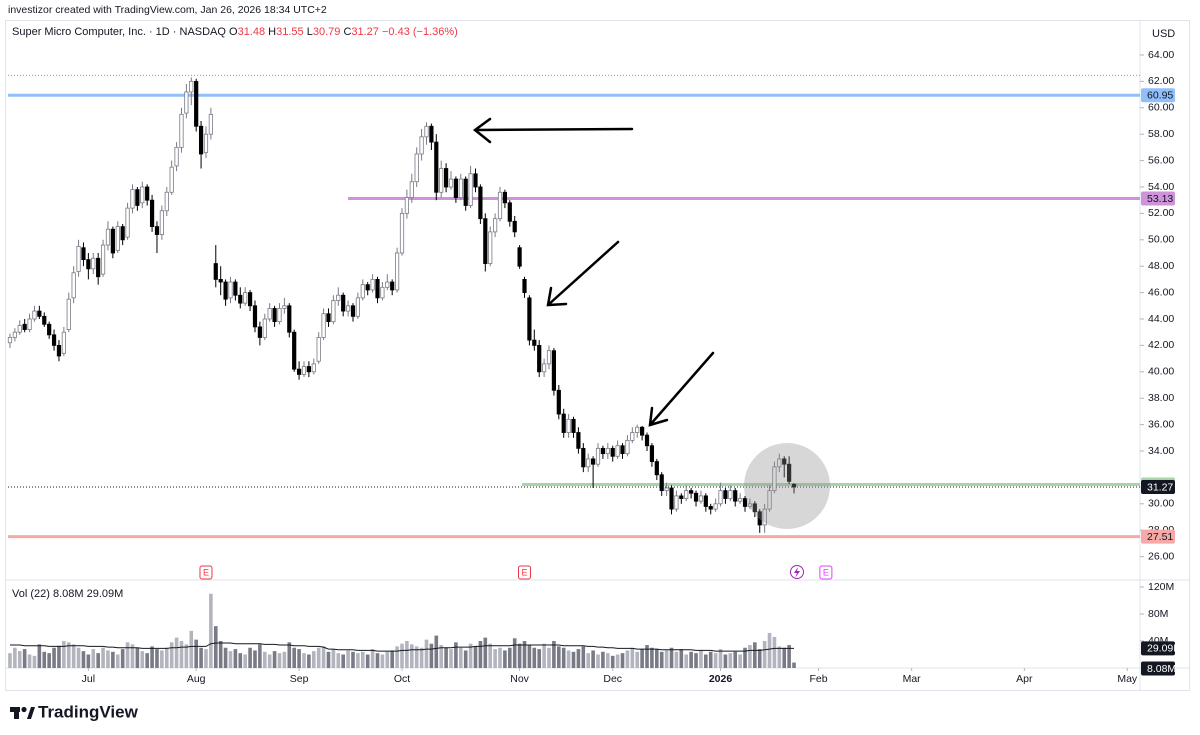 This screenshot has height=735, width=1200. I want to click on y-tick-label: 36.00, so click(1161, 424).